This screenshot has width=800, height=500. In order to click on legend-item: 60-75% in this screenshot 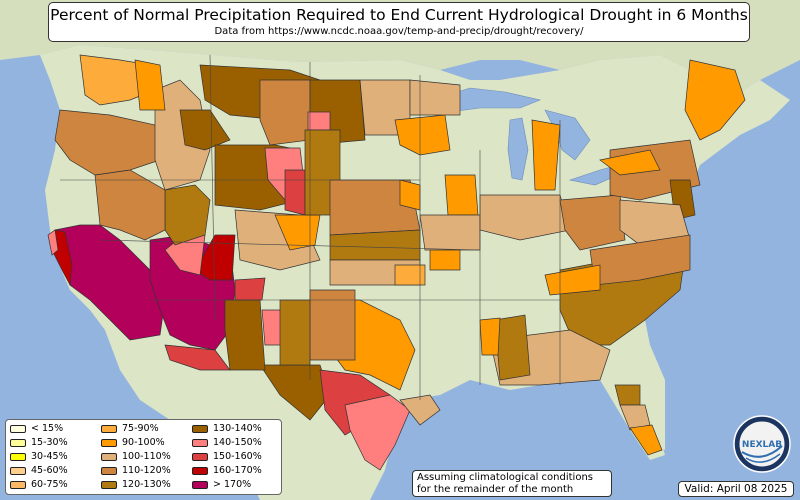, I will do `click(39, 484)`.